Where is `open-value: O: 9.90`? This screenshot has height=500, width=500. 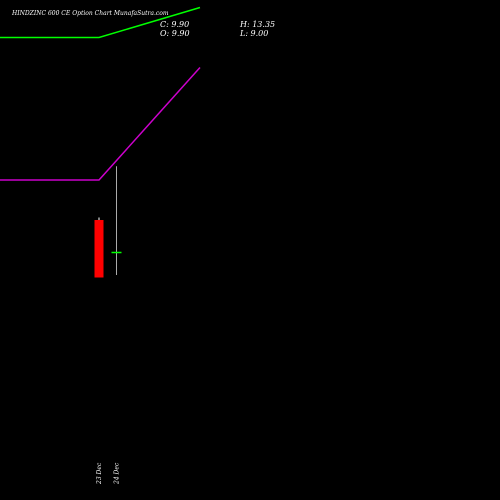
open-value: O: 9.90 is located at coordinates (175, 33).